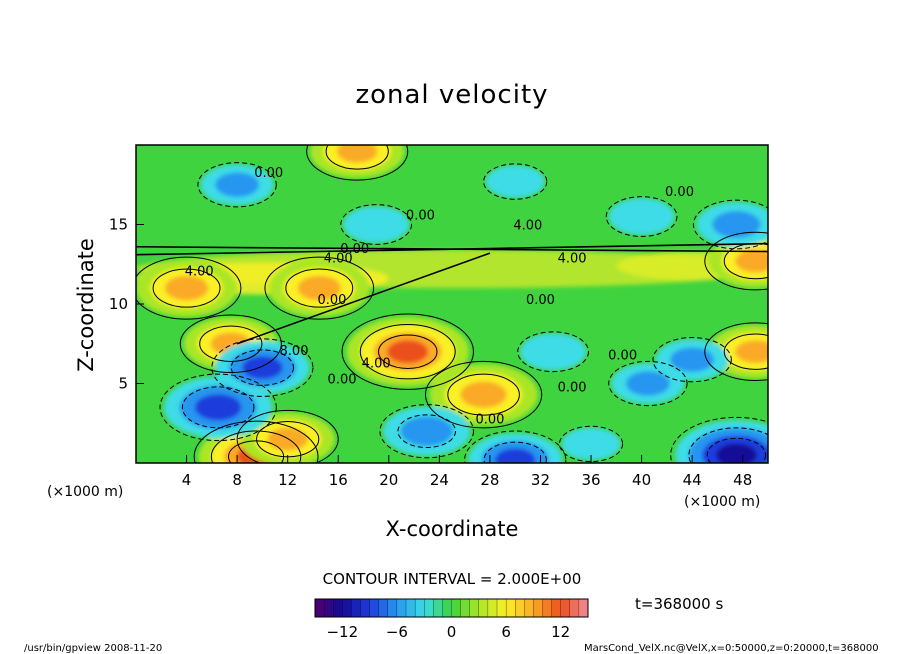 This screenshot has width=904, height=654. Describe the element at coordinates (451, 95) in the screenshot. I see `chart-title: zonal velocity` at that location.